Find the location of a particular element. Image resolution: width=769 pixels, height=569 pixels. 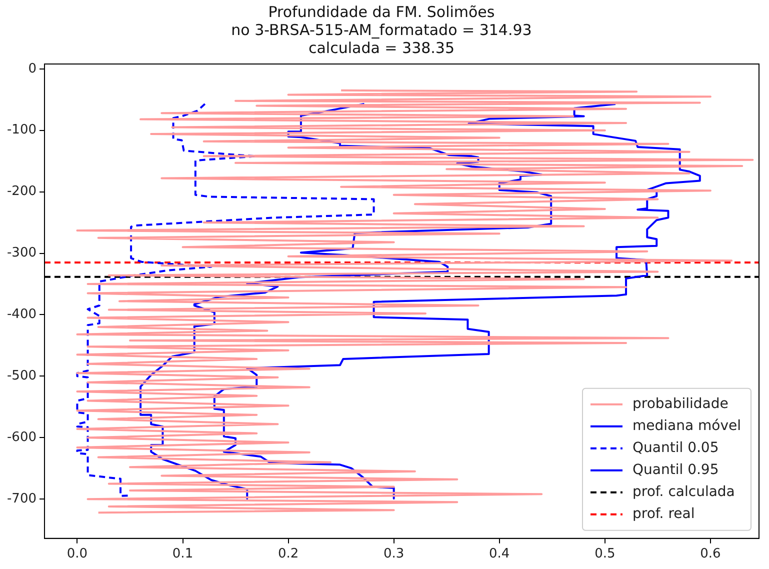

y-tick-label: -100 is located at coordinates (21, 130).